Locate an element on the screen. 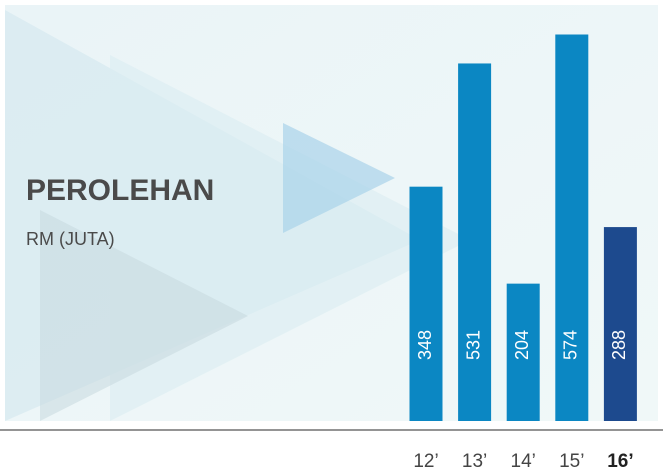  x-tick-label: 16’ is located at coordinates (620, 461).